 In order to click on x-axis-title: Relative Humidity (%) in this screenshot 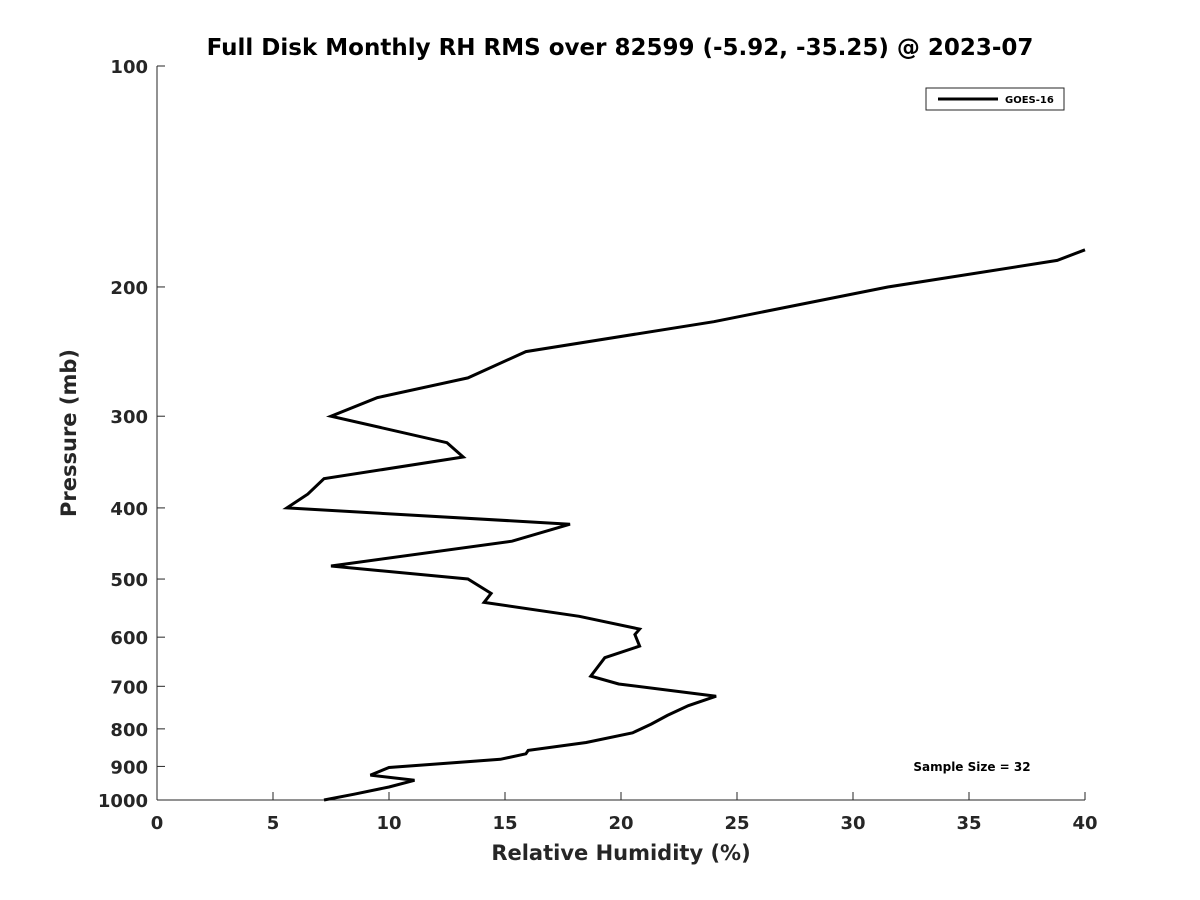, I will do `click(620, 853)`.